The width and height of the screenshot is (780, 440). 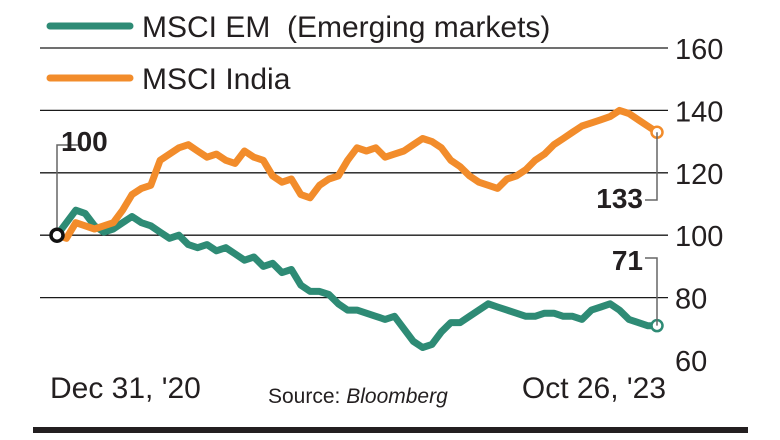 What do you see at coordinates (390, 430) in the screenshot?
I see `footer-rule` at bounding box center [390, 430].